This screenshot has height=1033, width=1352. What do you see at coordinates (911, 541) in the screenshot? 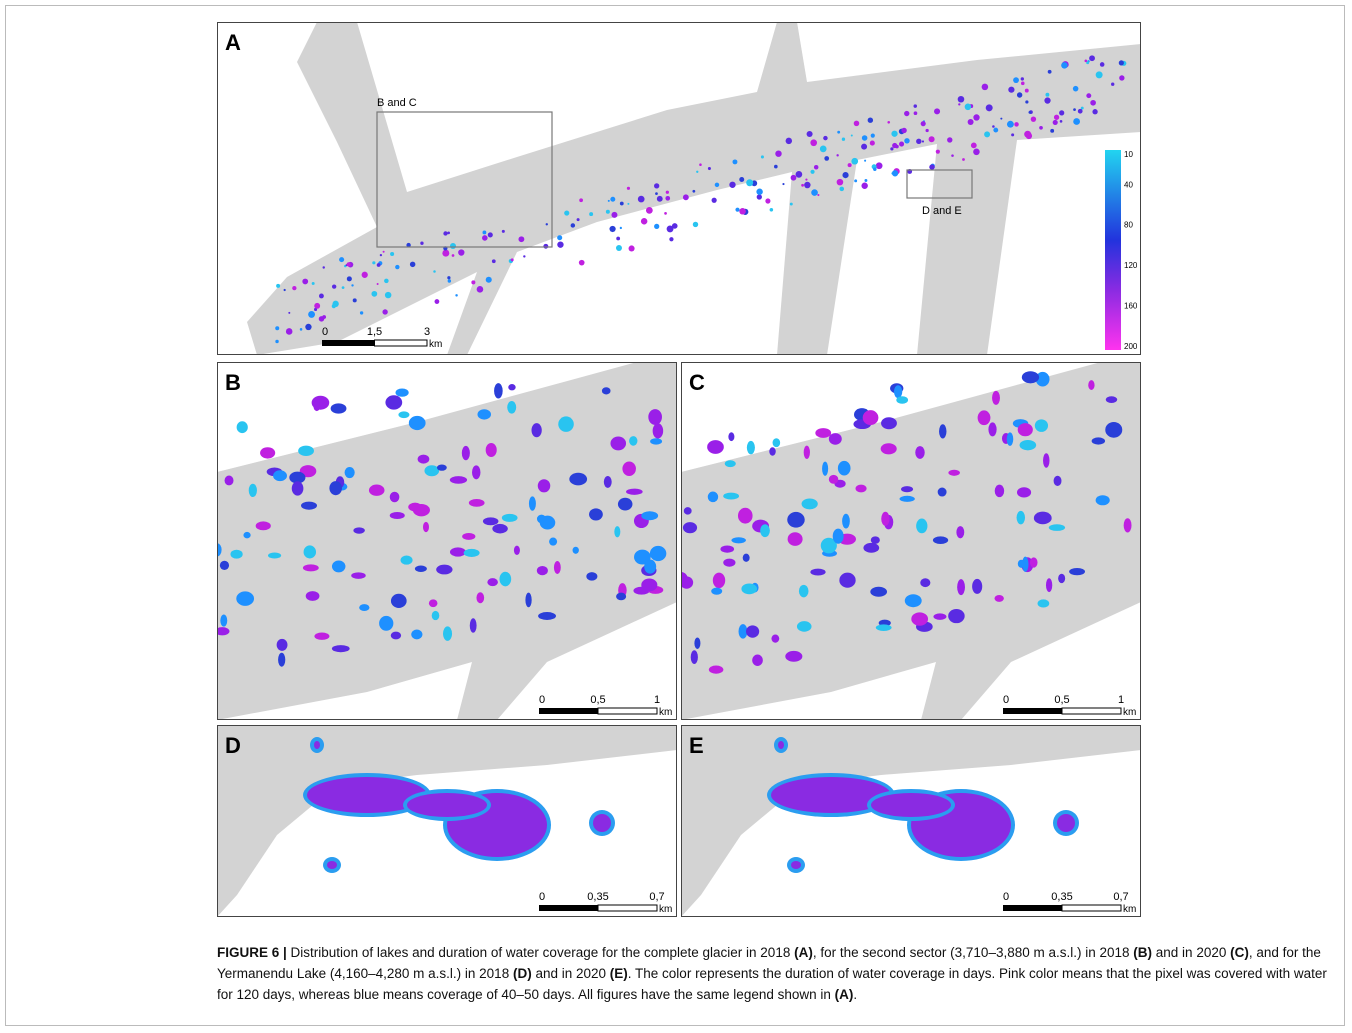
I see `panel-border` at bounding box center [911, 541].